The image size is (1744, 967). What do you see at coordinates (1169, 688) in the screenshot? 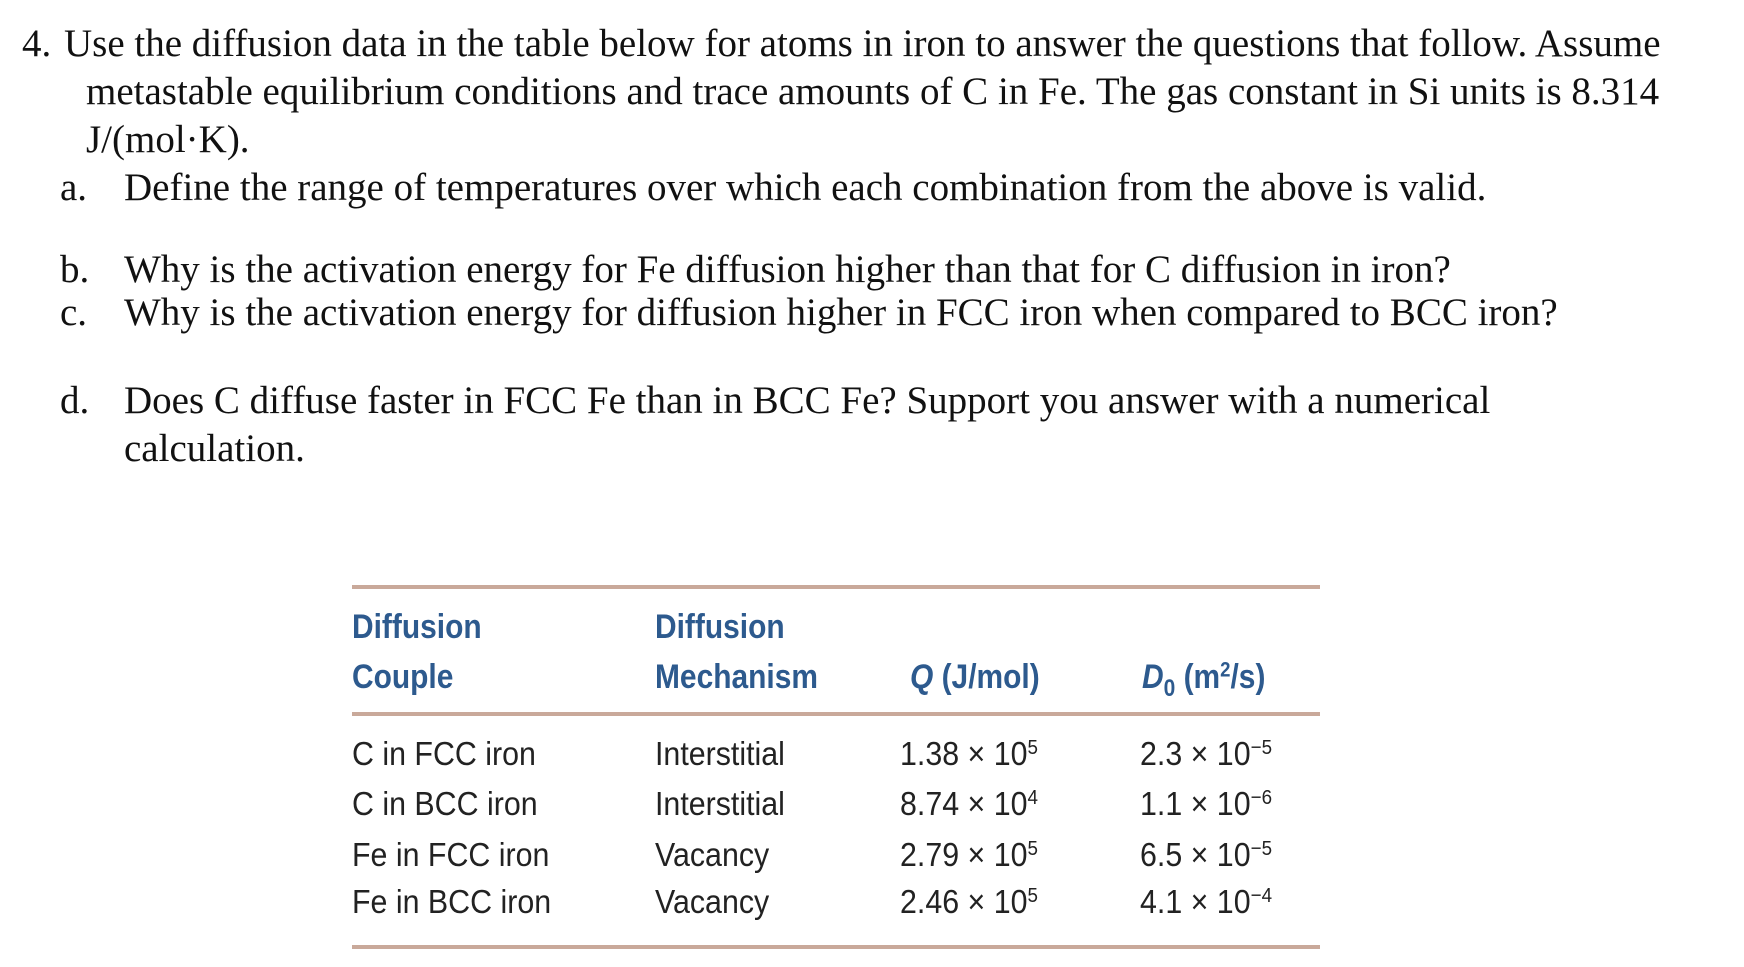
I see `header-subscript: 0` at bounding box center [1169, 688].